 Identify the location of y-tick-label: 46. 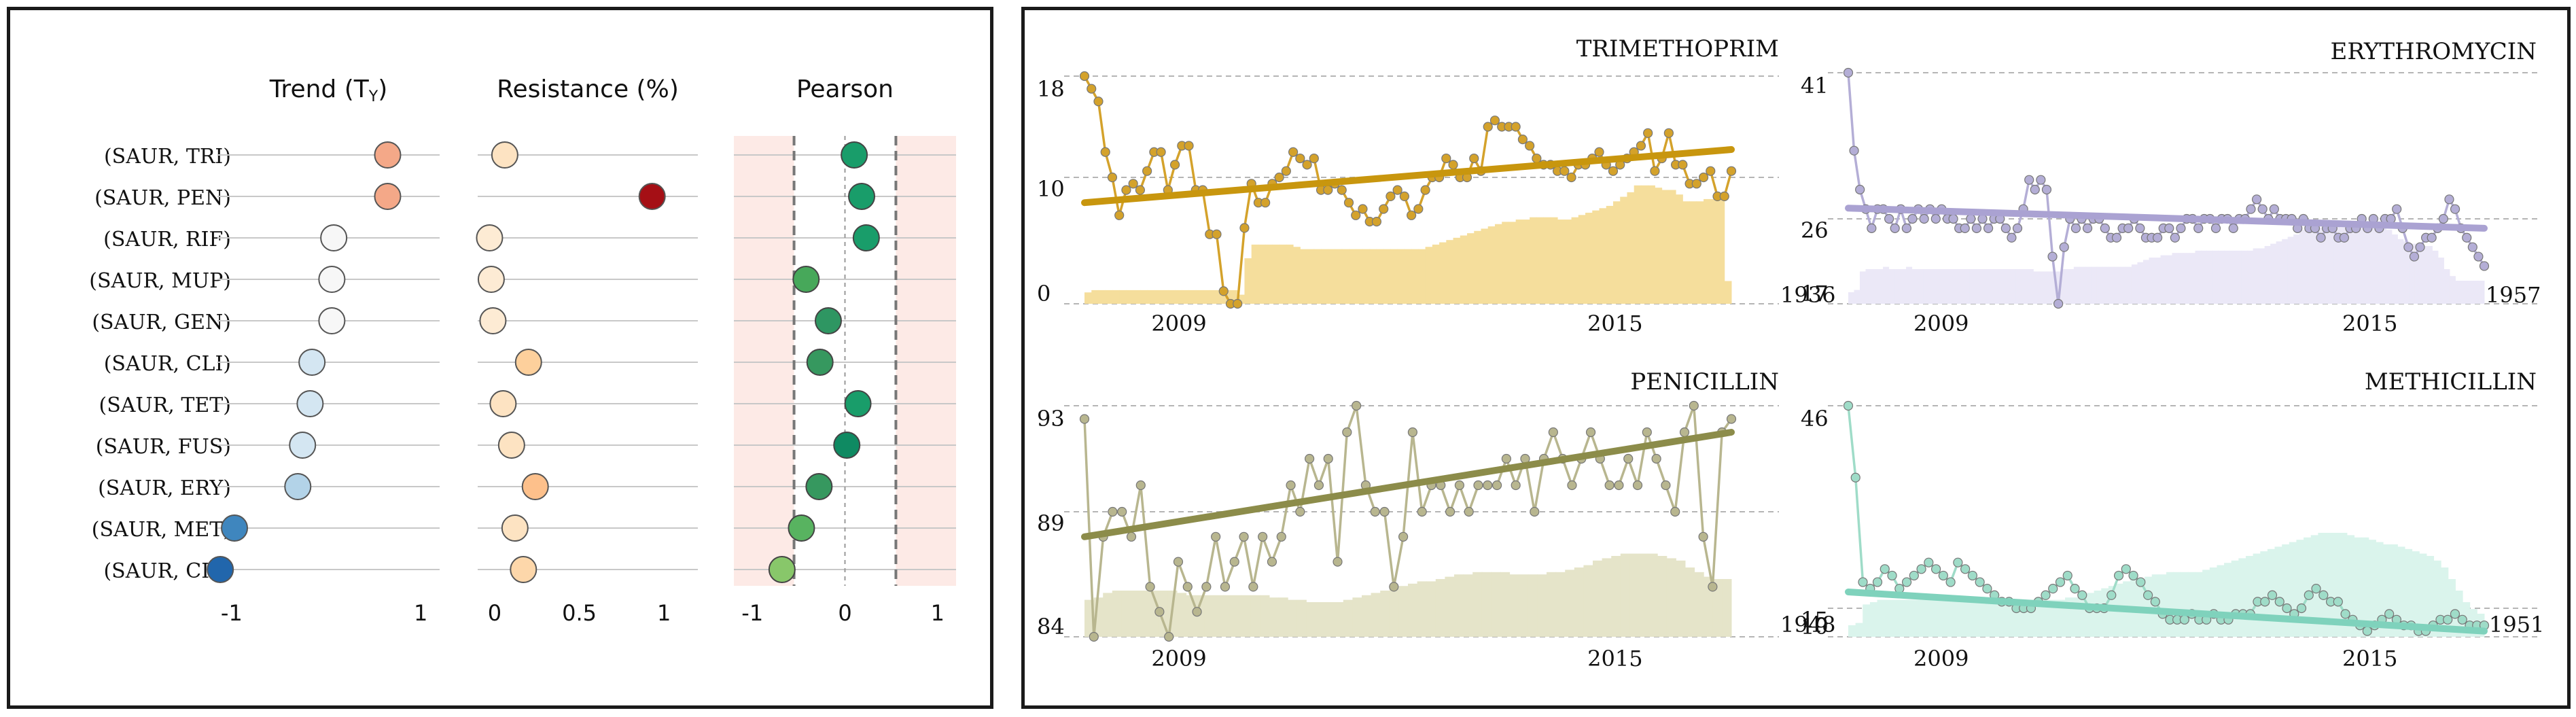
(1815, 419).